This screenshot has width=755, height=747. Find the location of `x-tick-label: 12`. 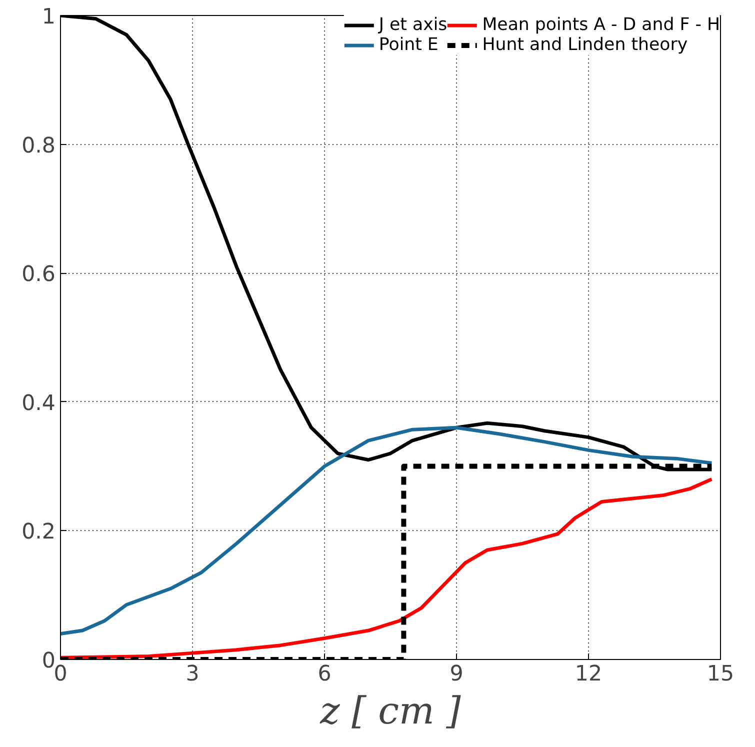

x-tick-label: 12 is located at coordinates (588, 674).